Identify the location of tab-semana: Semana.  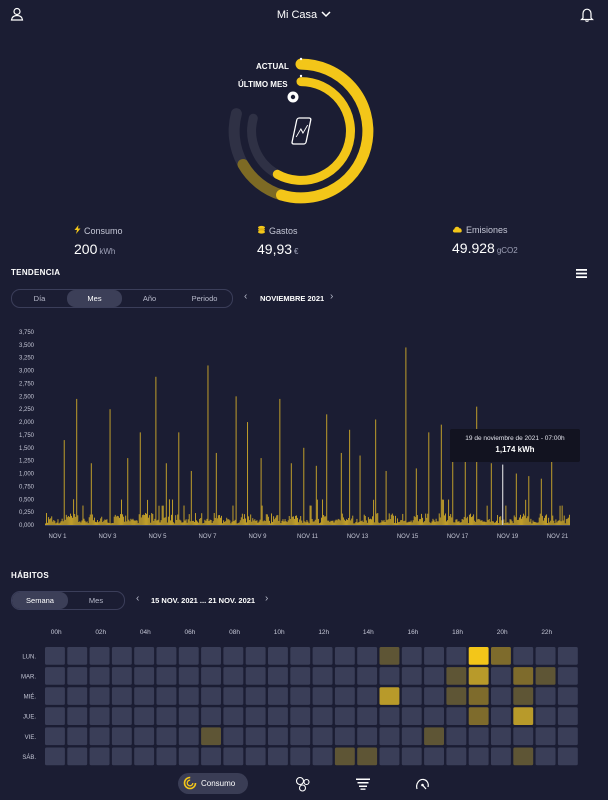
(40, 600).